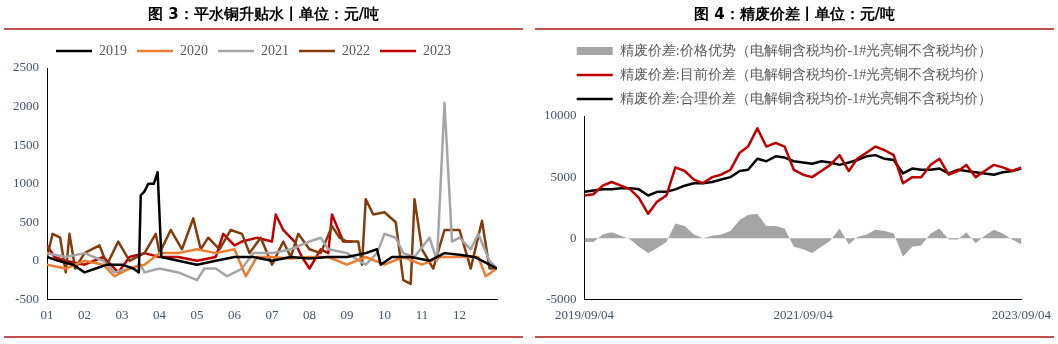  Describe the element at coordinates (27, 298) in the screenshot. I see `y-tick-label: -500` at that location.